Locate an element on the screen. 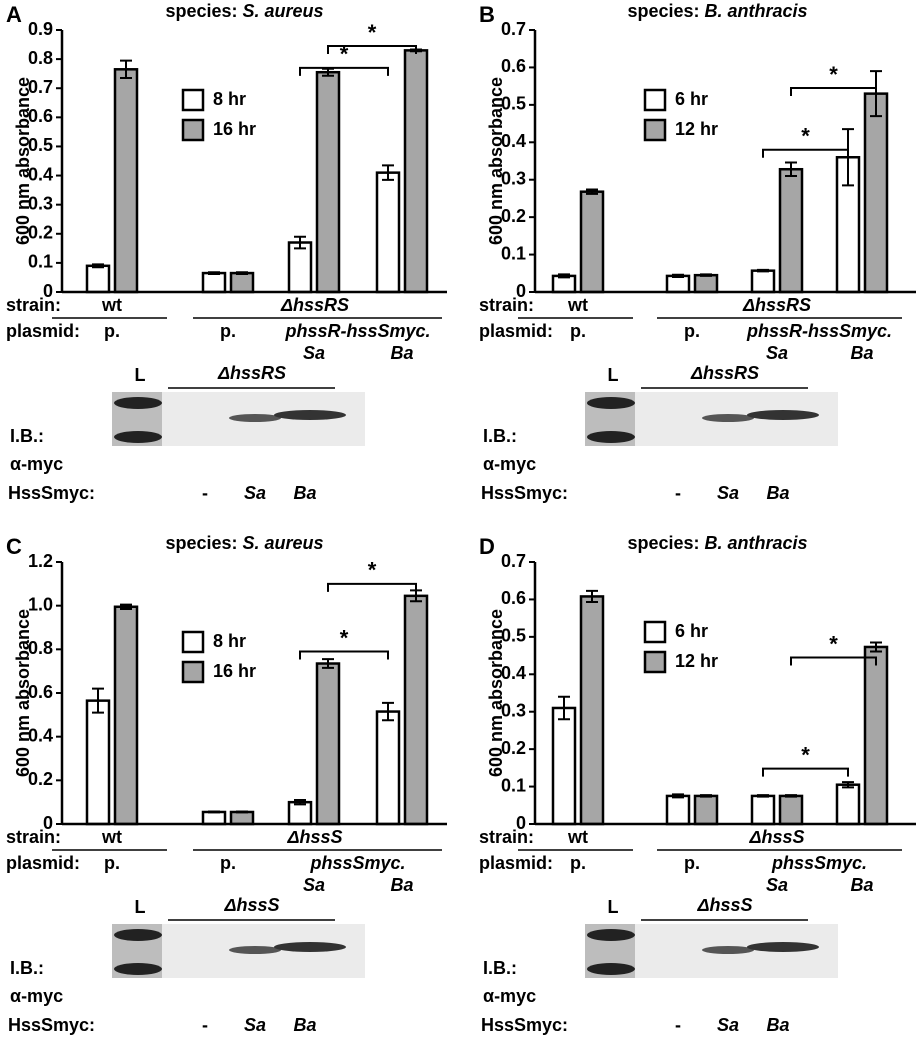 This screenshot has height=1050, width=916. blot-lane-label: HssSmyc: is located at coordinates (524, 493).